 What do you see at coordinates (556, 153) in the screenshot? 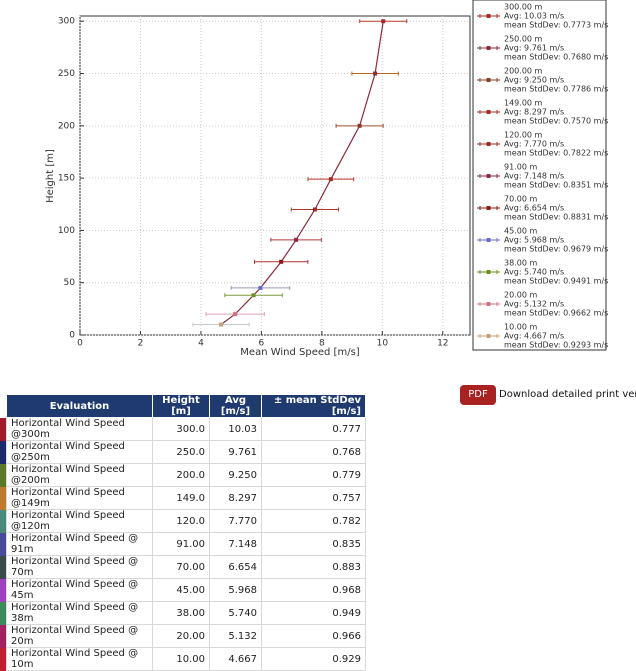
I see `legend-std: mean StdDev: 0.7822 m/s` at bounding box center [556, 153].